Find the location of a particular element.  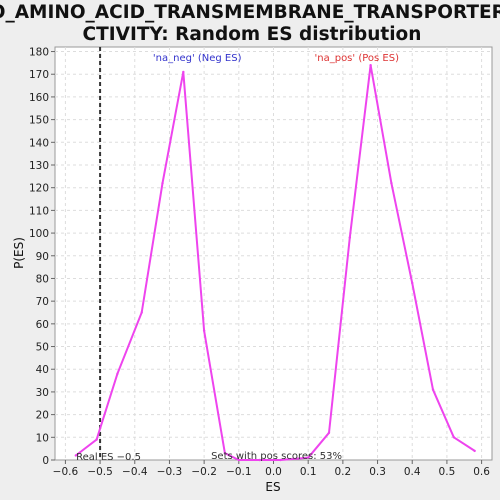

y-tick-label: 0 is located at coordinates (45, 461).